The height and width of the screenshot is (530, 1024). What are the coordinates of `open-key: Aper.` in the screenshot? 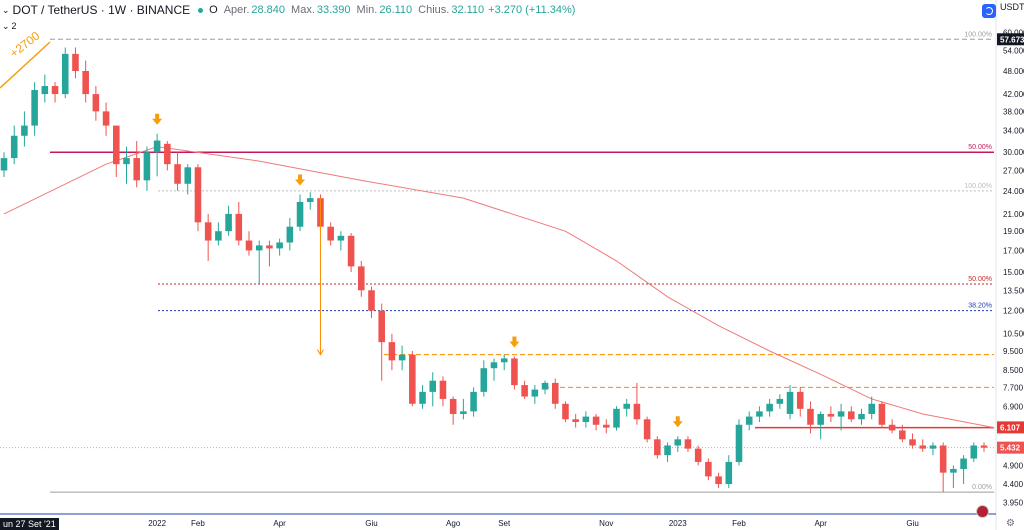 It's located at (236, 10).